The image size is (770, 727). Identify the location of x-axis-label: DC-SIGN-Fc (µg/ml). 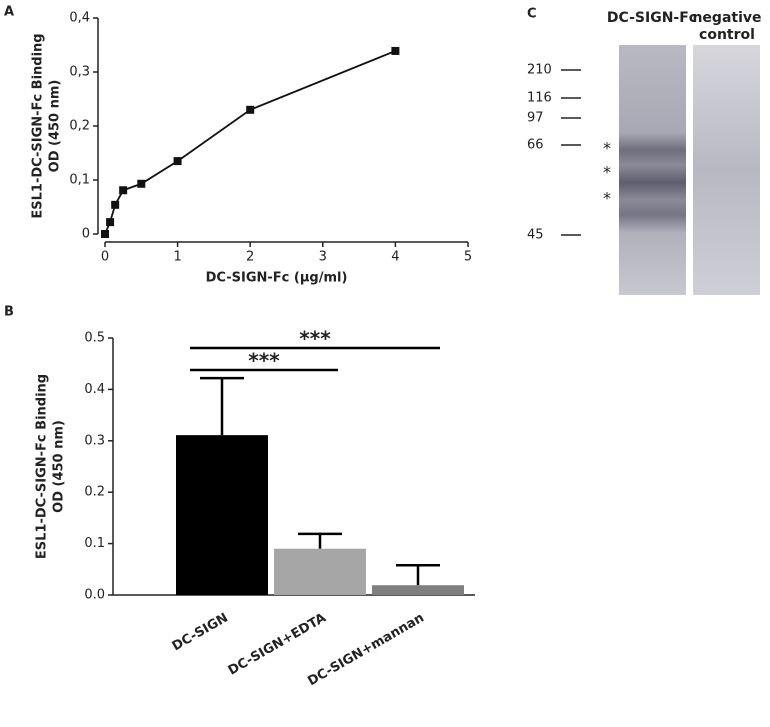
(277, 278).